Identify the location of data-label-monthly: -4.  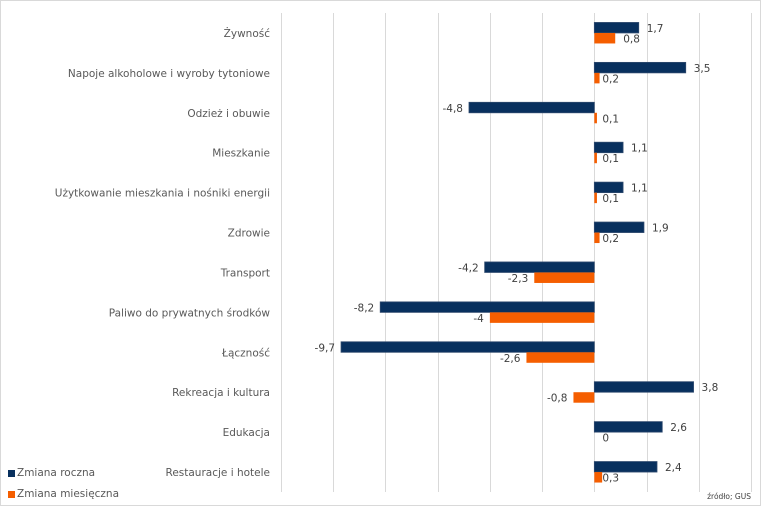
(478, 319).